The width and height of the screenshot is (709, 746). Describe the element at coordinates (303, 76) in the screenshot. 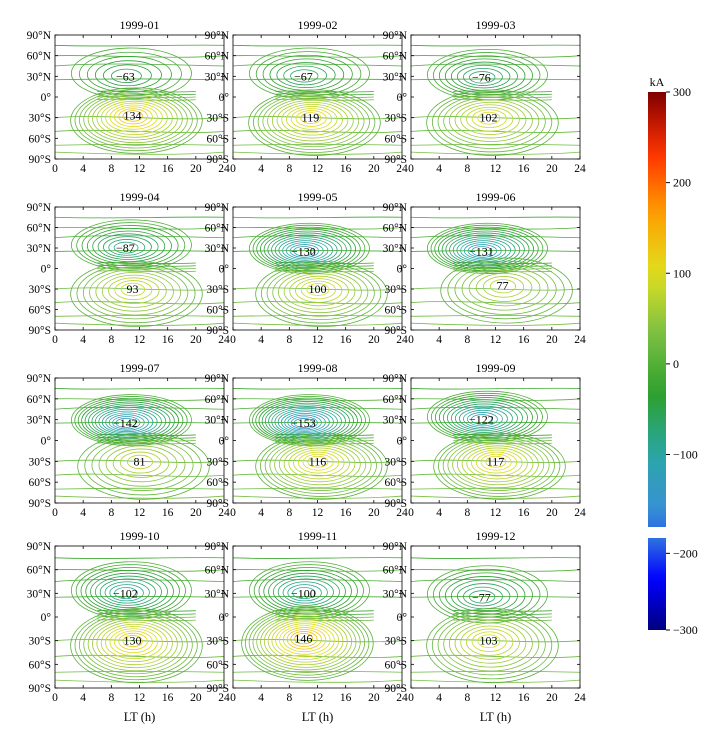

I see `min-value-label: −67` at that location.